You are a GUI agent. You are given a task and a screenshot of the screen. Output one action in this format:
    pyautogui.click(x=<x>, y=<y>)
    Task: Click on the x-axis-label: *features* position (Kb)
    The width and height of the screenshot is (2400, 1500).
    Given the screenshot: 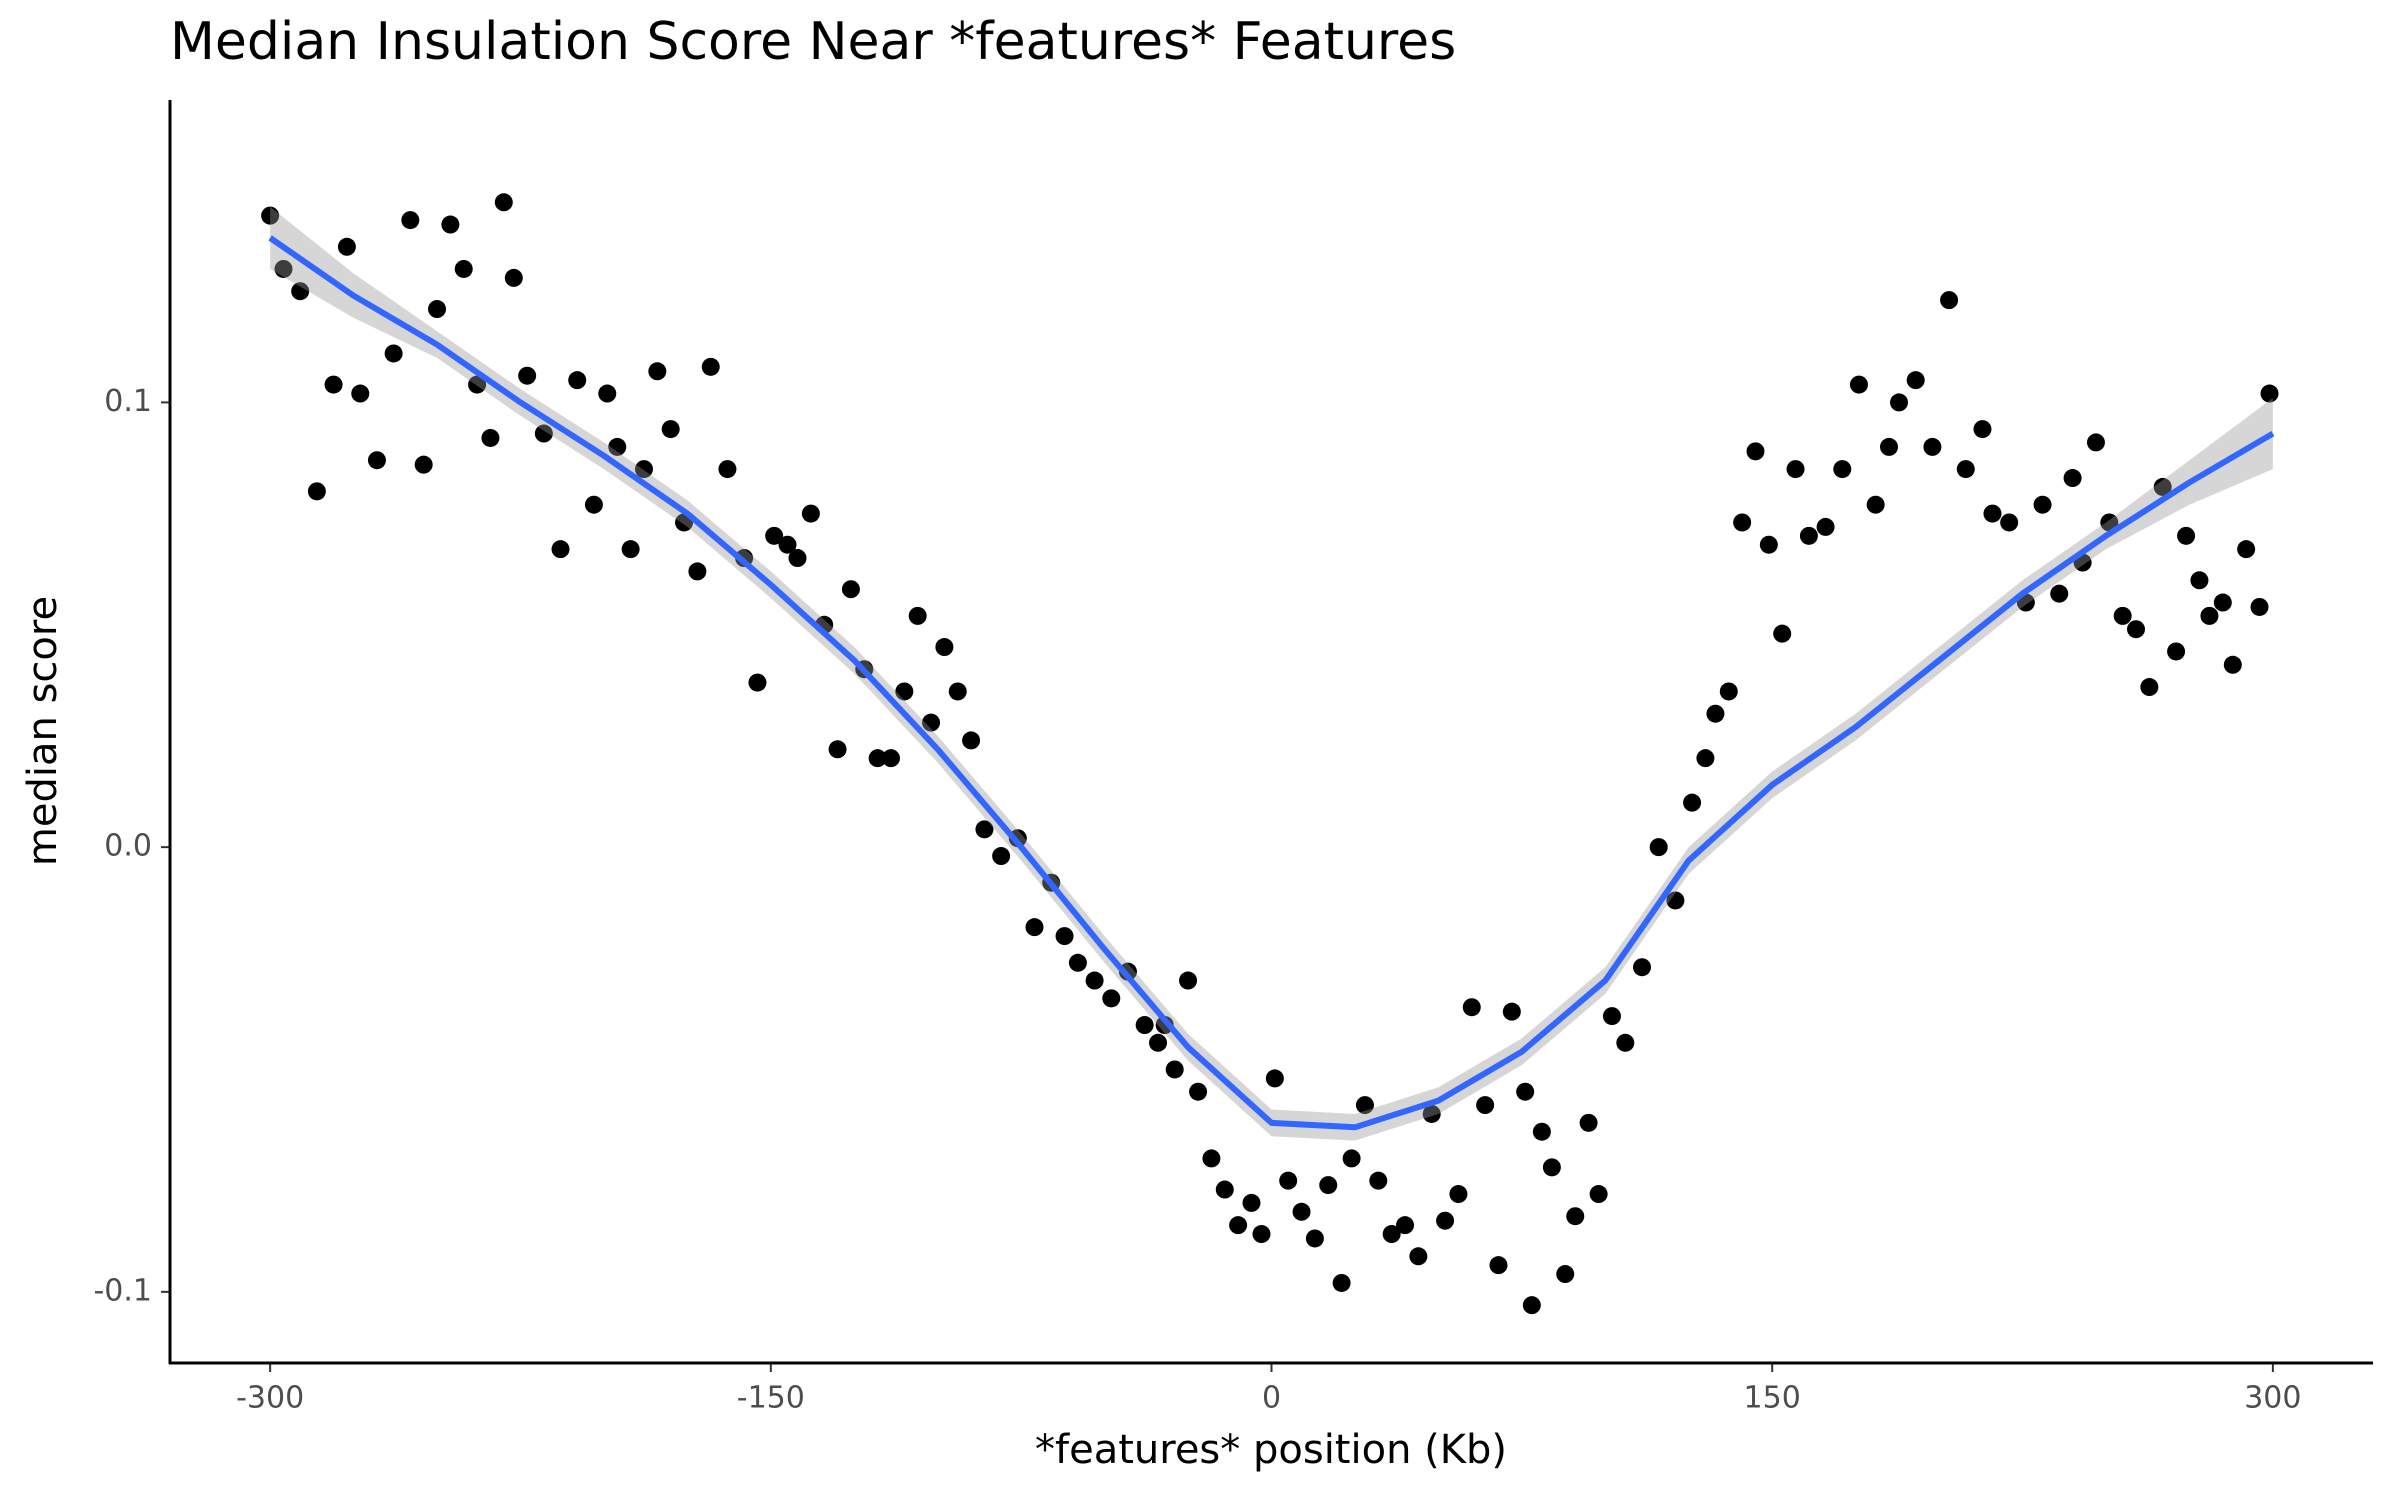 What is the action you would take?
    pyautogui.click(x=1271, y=1450)
    